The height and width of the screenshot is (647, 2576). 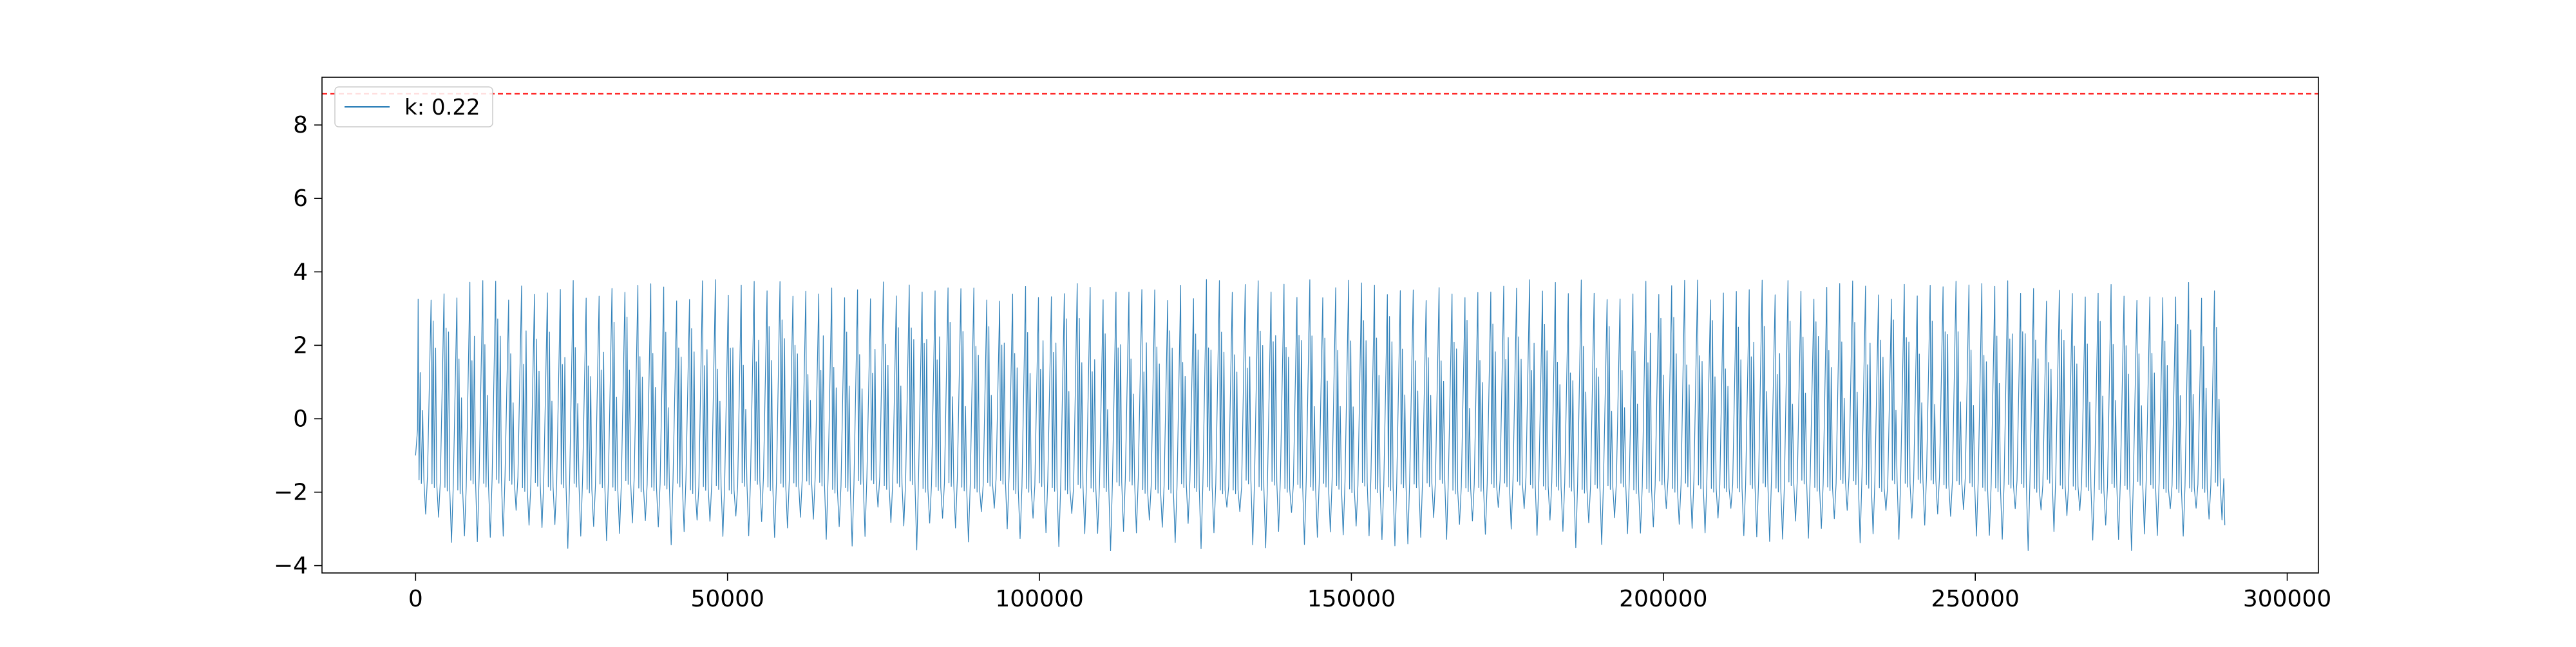 What do you see at coordinates (301, 198) in the screenshot?
I see `y-tick-label: 6` at bounding box center [301, 198].